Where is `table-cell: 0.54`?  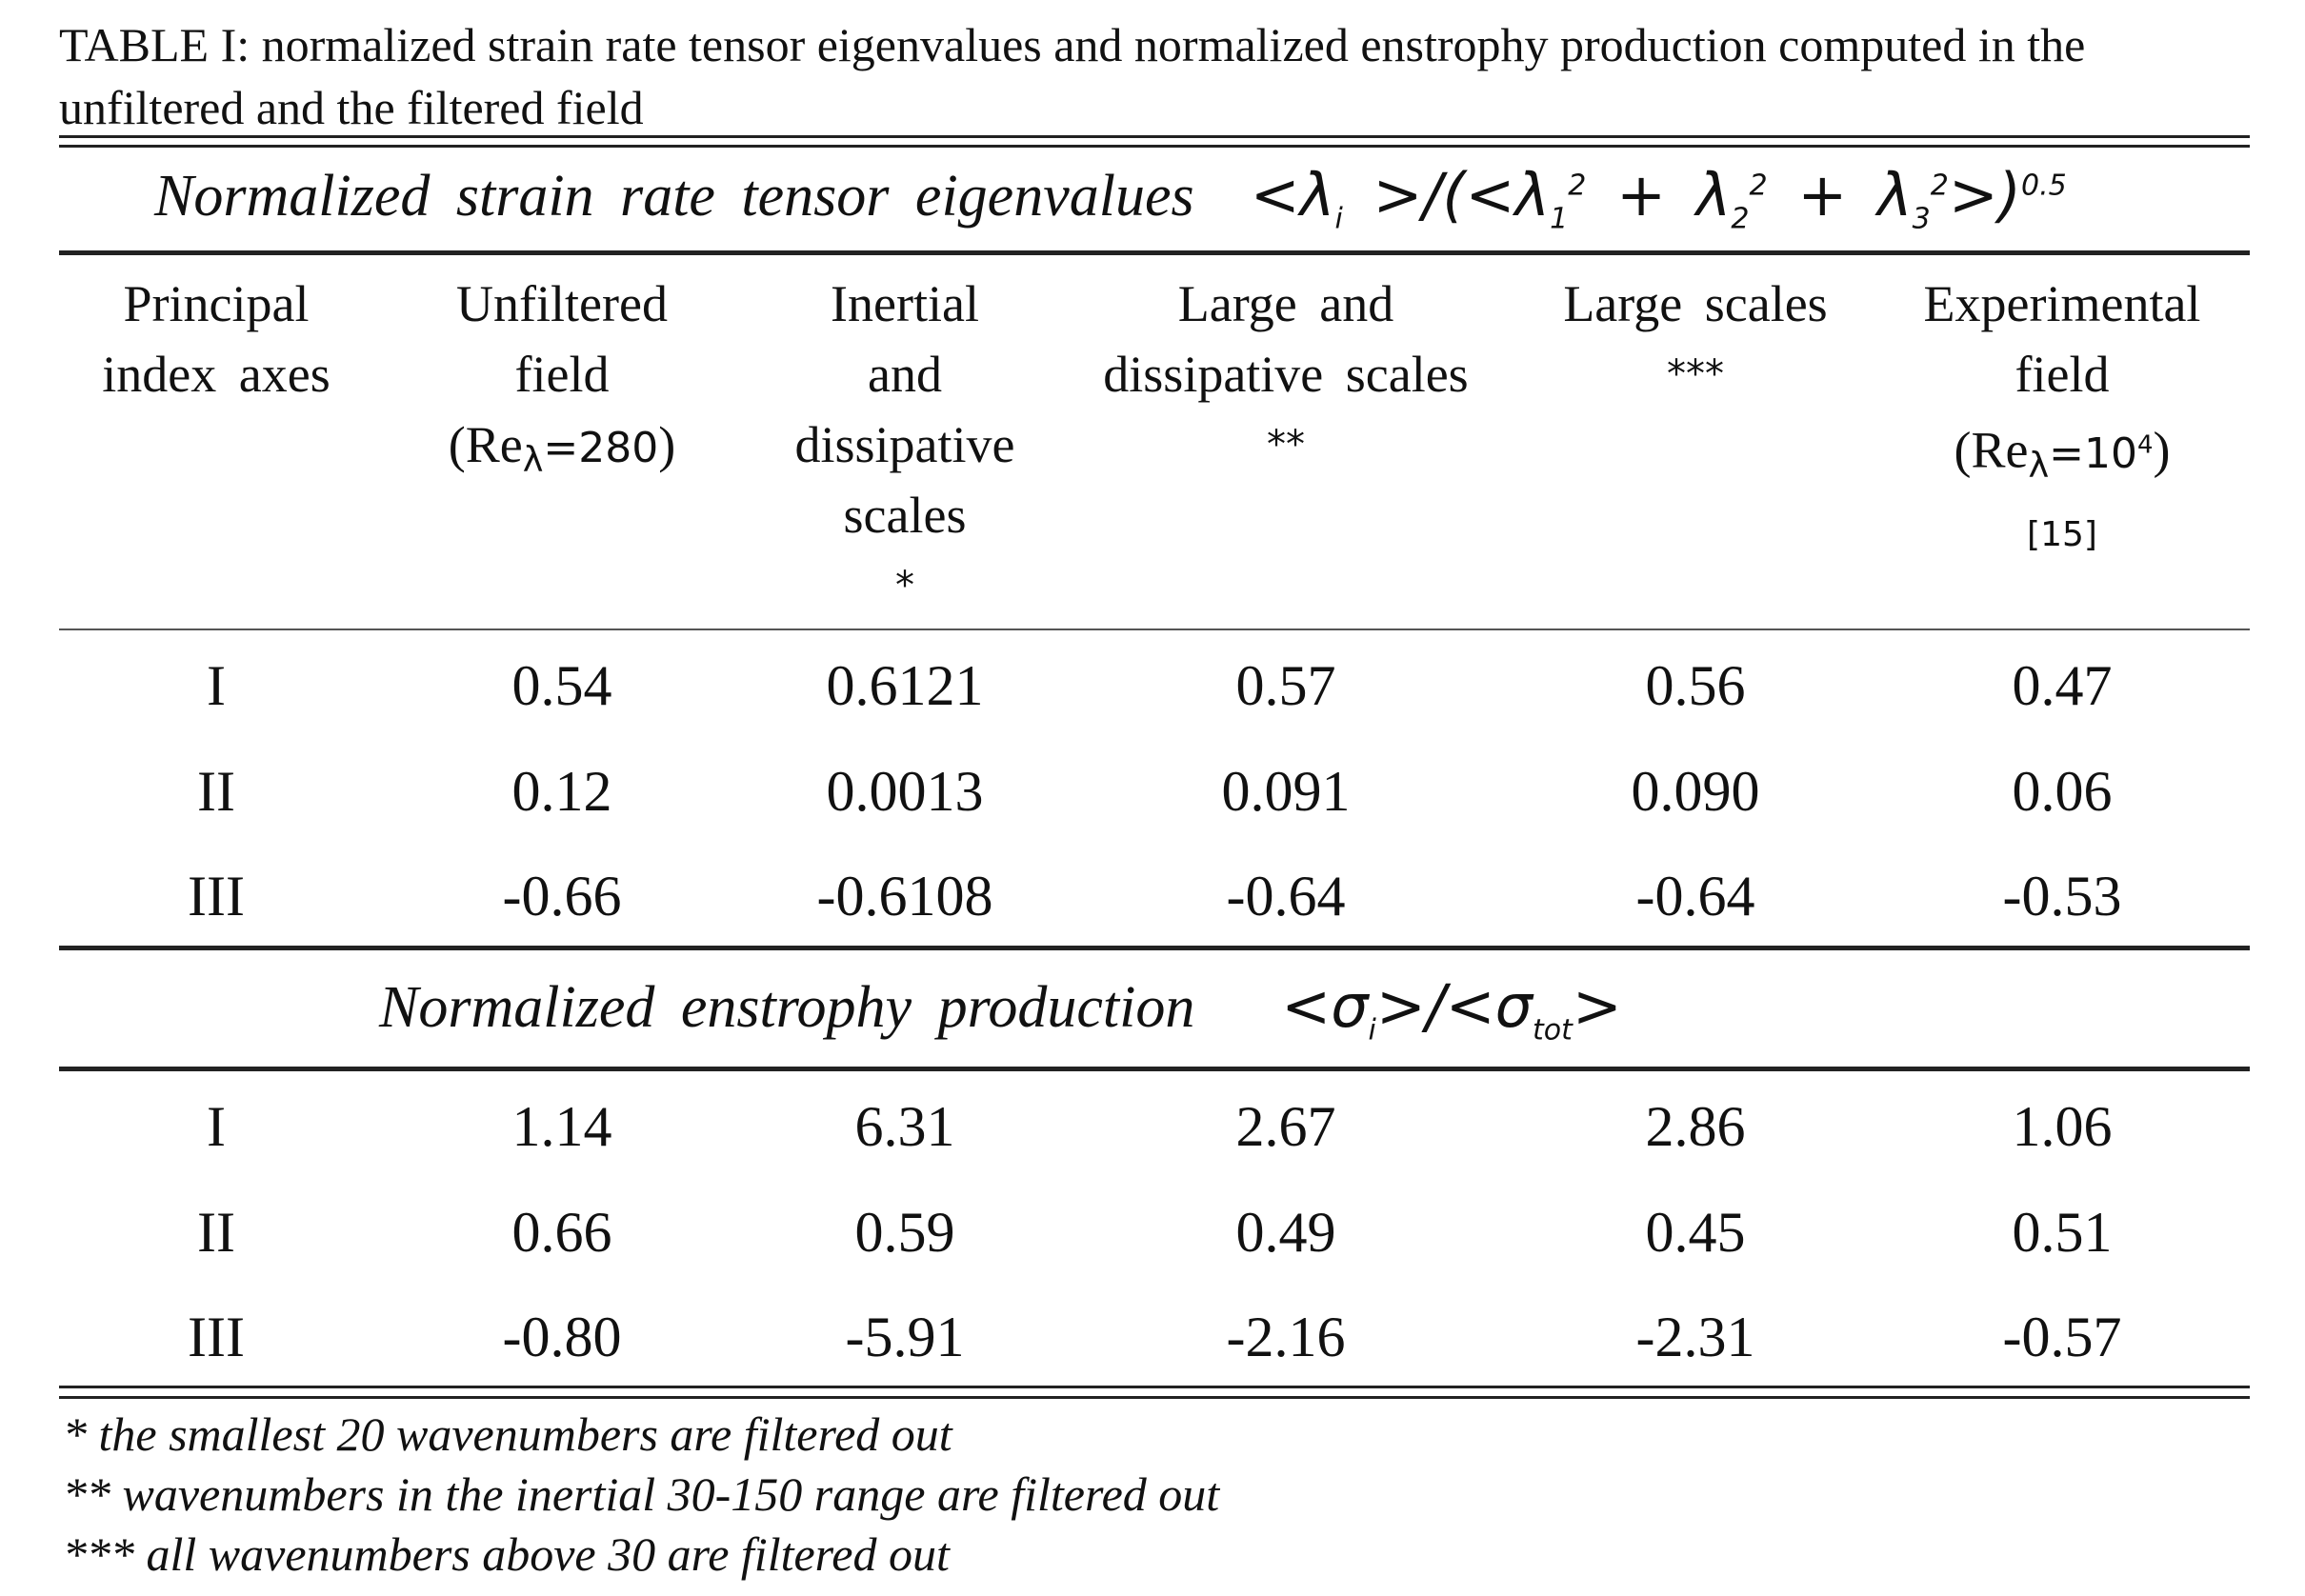
table-cell: 0.54 is located at coordinates (561, 685).